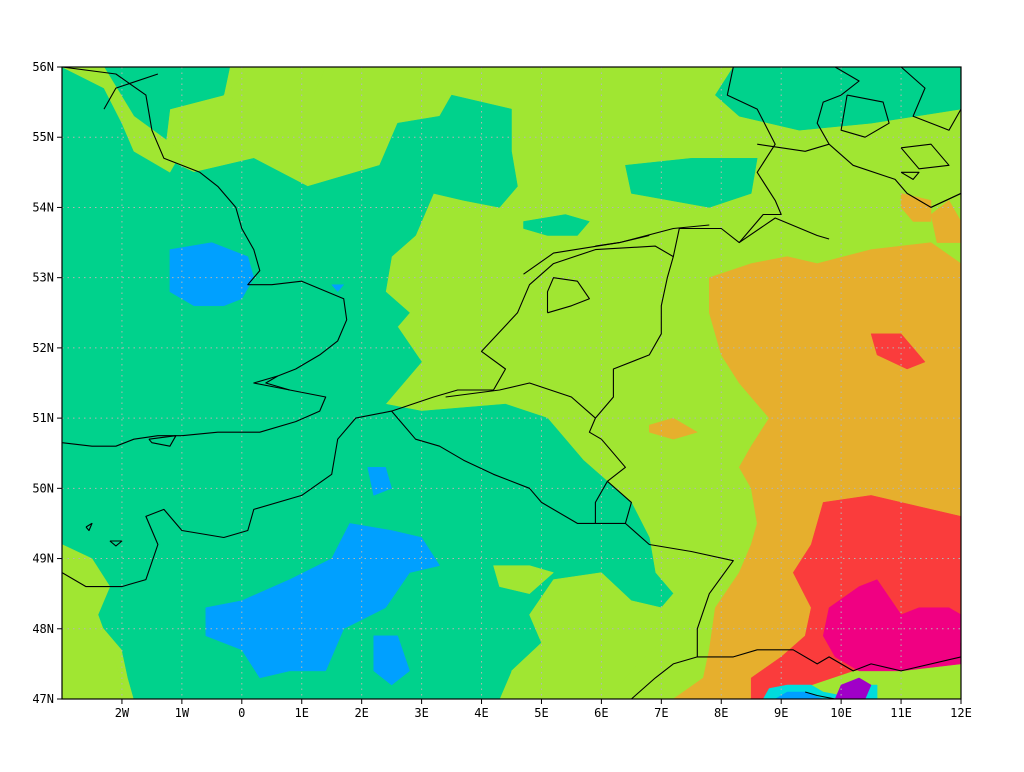  Describe the element at coordinates (493, 467) in the screenshot. I see `coast-border-france-belgium` at that location.